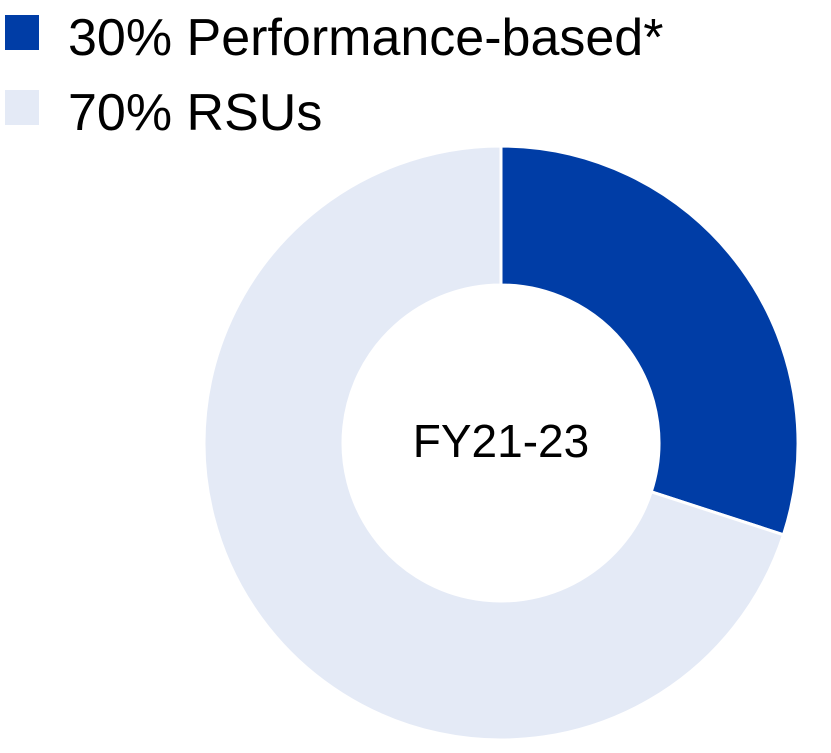 This screenshot has width=831, height=753. What do you see at coordinates (120, 38) in the screenshot?
I see `legend-value: 30%` at bounding box center [120, 38].